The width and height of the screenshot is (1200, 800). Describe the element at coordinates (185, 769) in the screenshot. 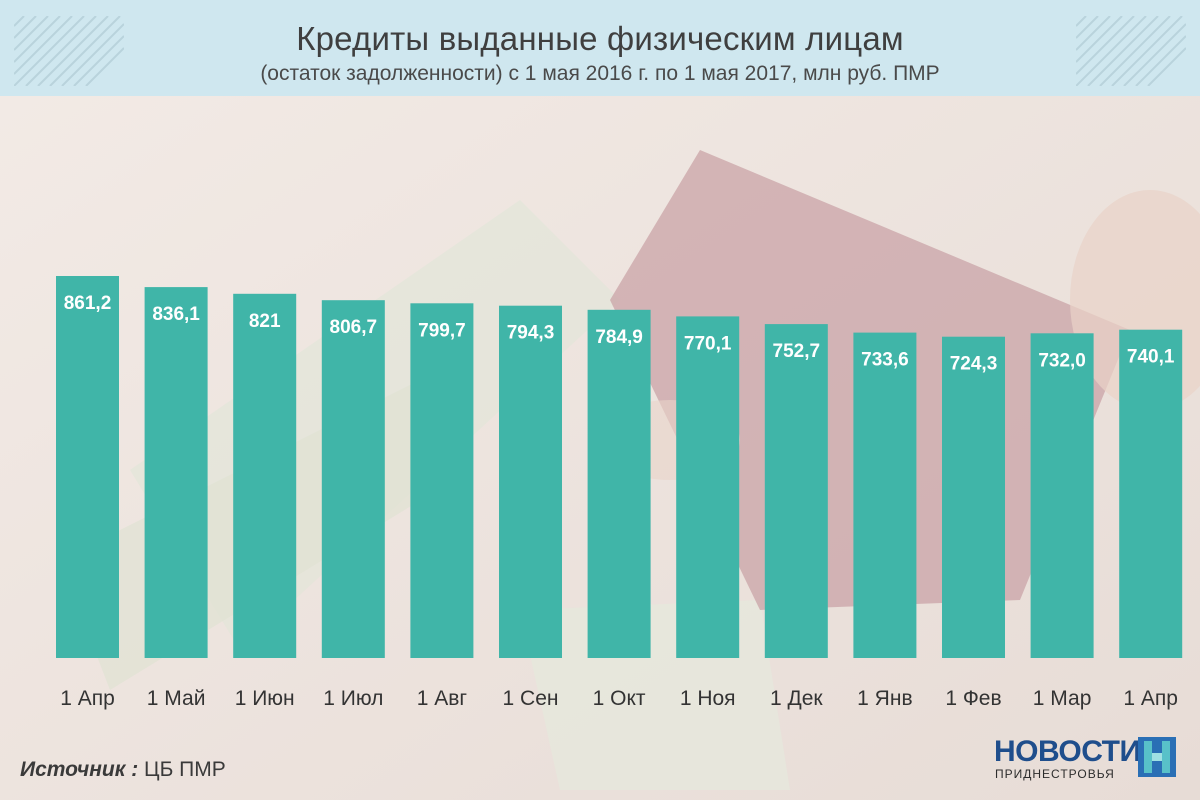

I see `source-value: ЦБ ПМР` at that location.